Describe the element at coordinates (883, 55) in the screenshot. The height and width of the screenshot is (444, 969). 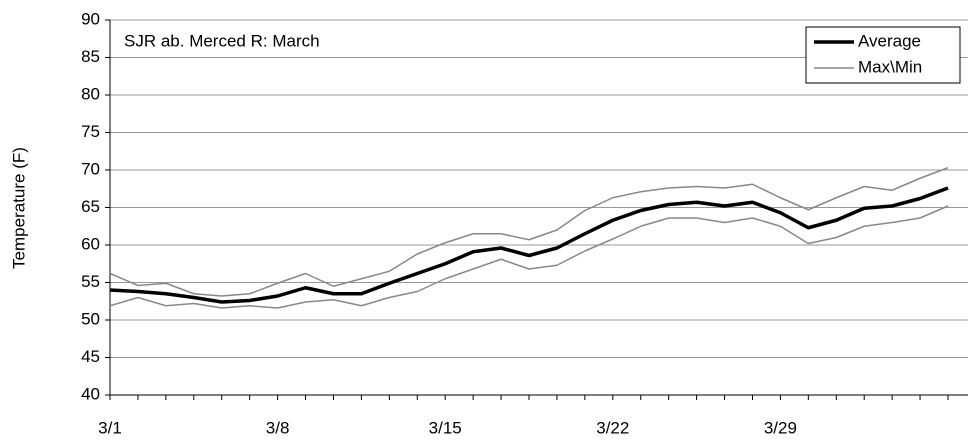
I see `legend-box` at that location.